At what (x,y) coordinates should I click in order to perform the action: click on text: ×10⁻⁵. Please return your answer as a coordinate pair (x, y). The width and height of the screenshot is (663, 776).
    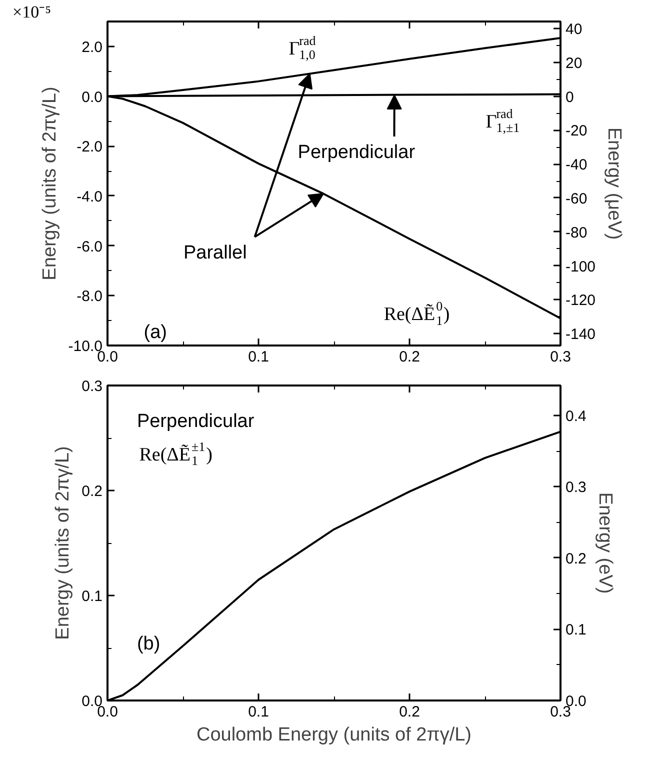
    Looking at the image, I should click on (32, 12).